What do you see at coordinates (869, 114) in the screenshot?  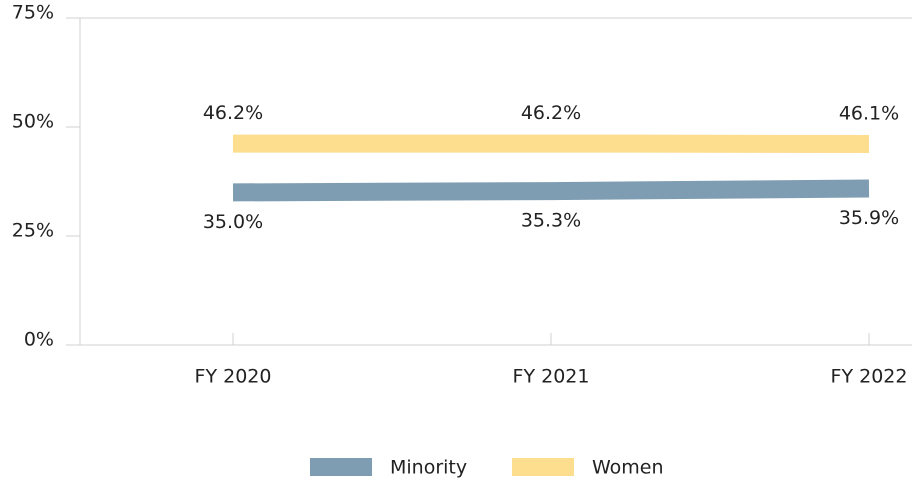 I see `data-label: 46.1%` at bounding box center [869, 114].